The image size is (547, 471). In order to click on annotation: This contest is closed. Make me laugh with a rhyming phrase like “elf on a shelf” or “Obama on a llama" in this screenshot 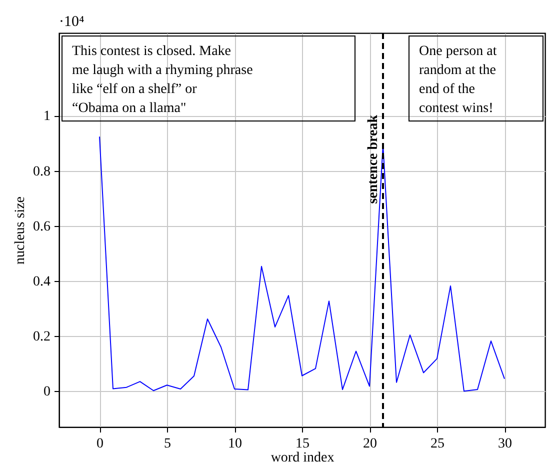, I will do `click(162, 80)`.